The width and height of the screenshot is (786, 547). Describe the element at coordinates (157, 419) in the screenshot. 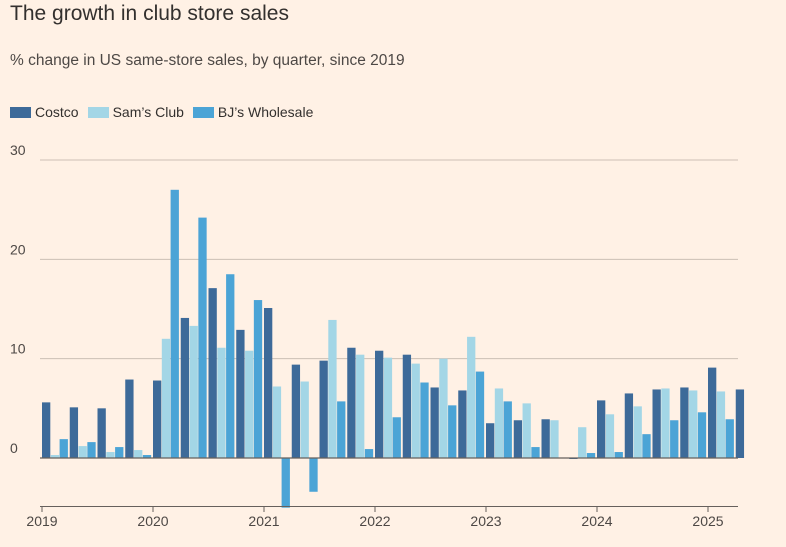

I see `bar-costco-q1-2020` at that location.